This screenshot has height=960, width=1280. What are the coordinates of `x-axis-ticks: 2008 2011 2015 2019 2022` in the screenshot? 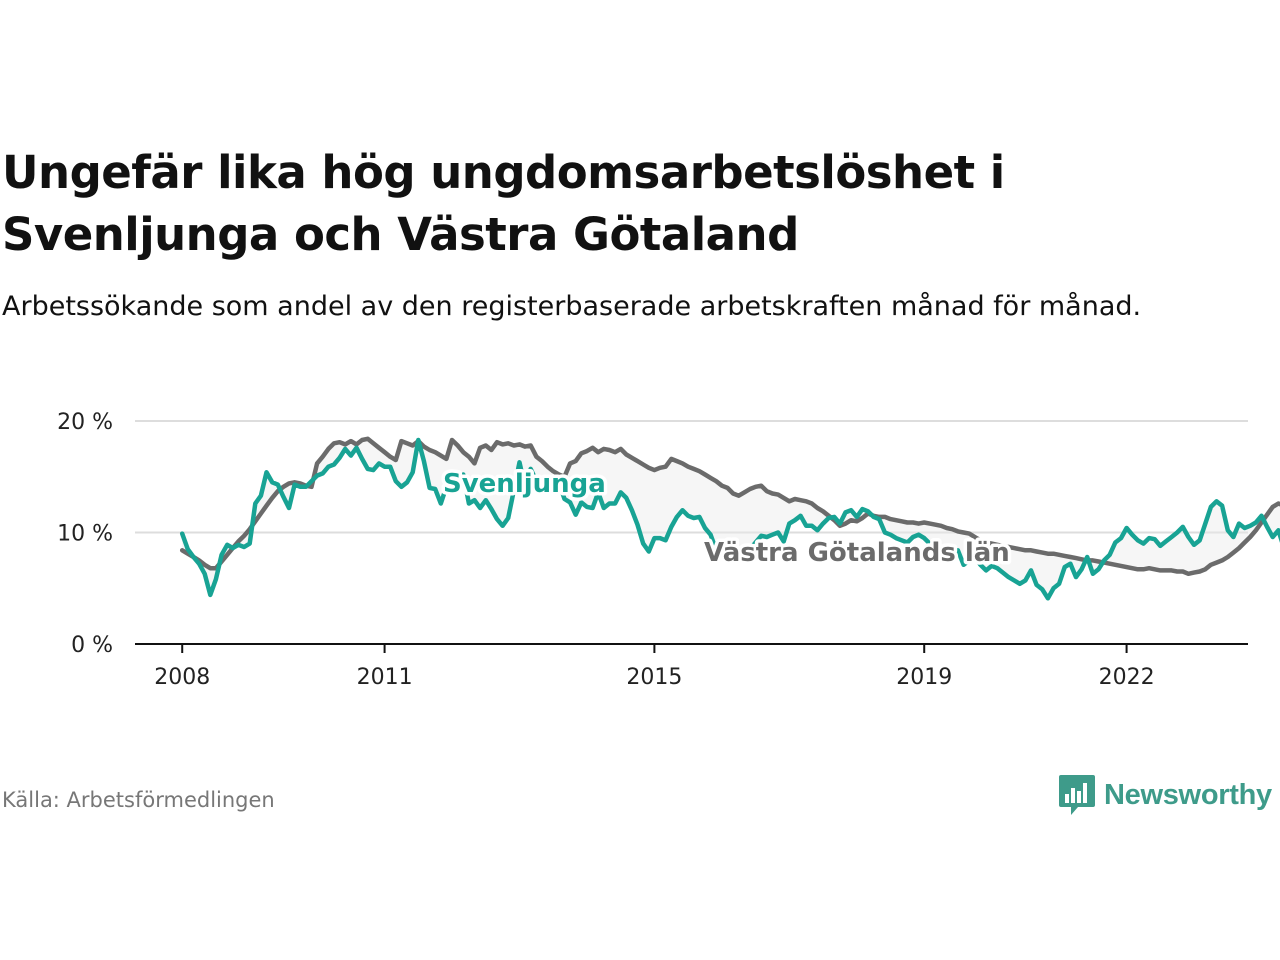 It's located at (654, 667).